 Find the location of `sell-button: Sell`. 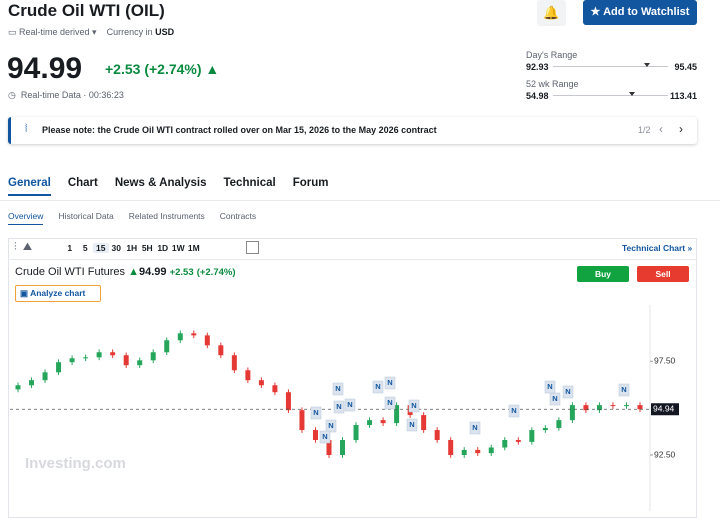

sell-button: Sell is located at coordinates (663, 274).